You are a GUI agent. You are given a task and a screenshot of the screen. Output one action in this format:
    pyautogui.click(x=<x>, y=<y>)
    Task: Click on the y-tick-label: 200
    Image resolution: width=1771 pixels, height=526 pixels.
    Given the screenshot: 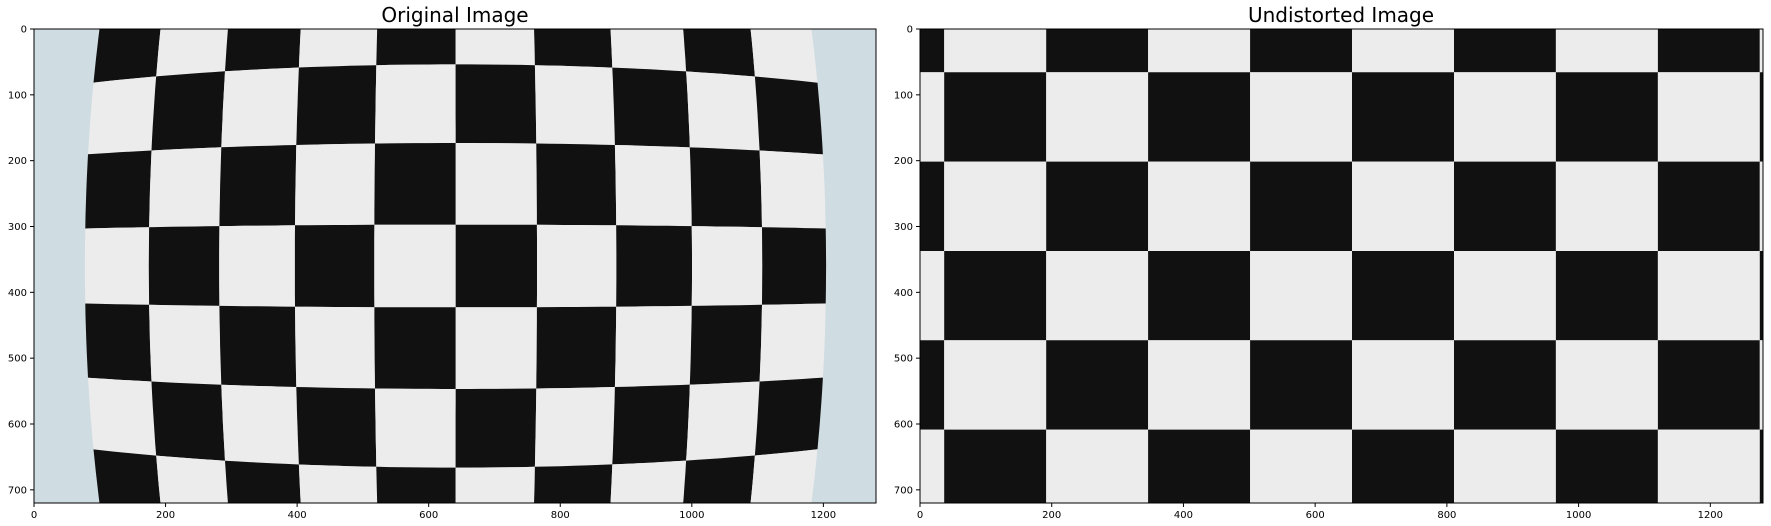 What is the action you would take?
    pyautogui.click(x=903, y=161)
    